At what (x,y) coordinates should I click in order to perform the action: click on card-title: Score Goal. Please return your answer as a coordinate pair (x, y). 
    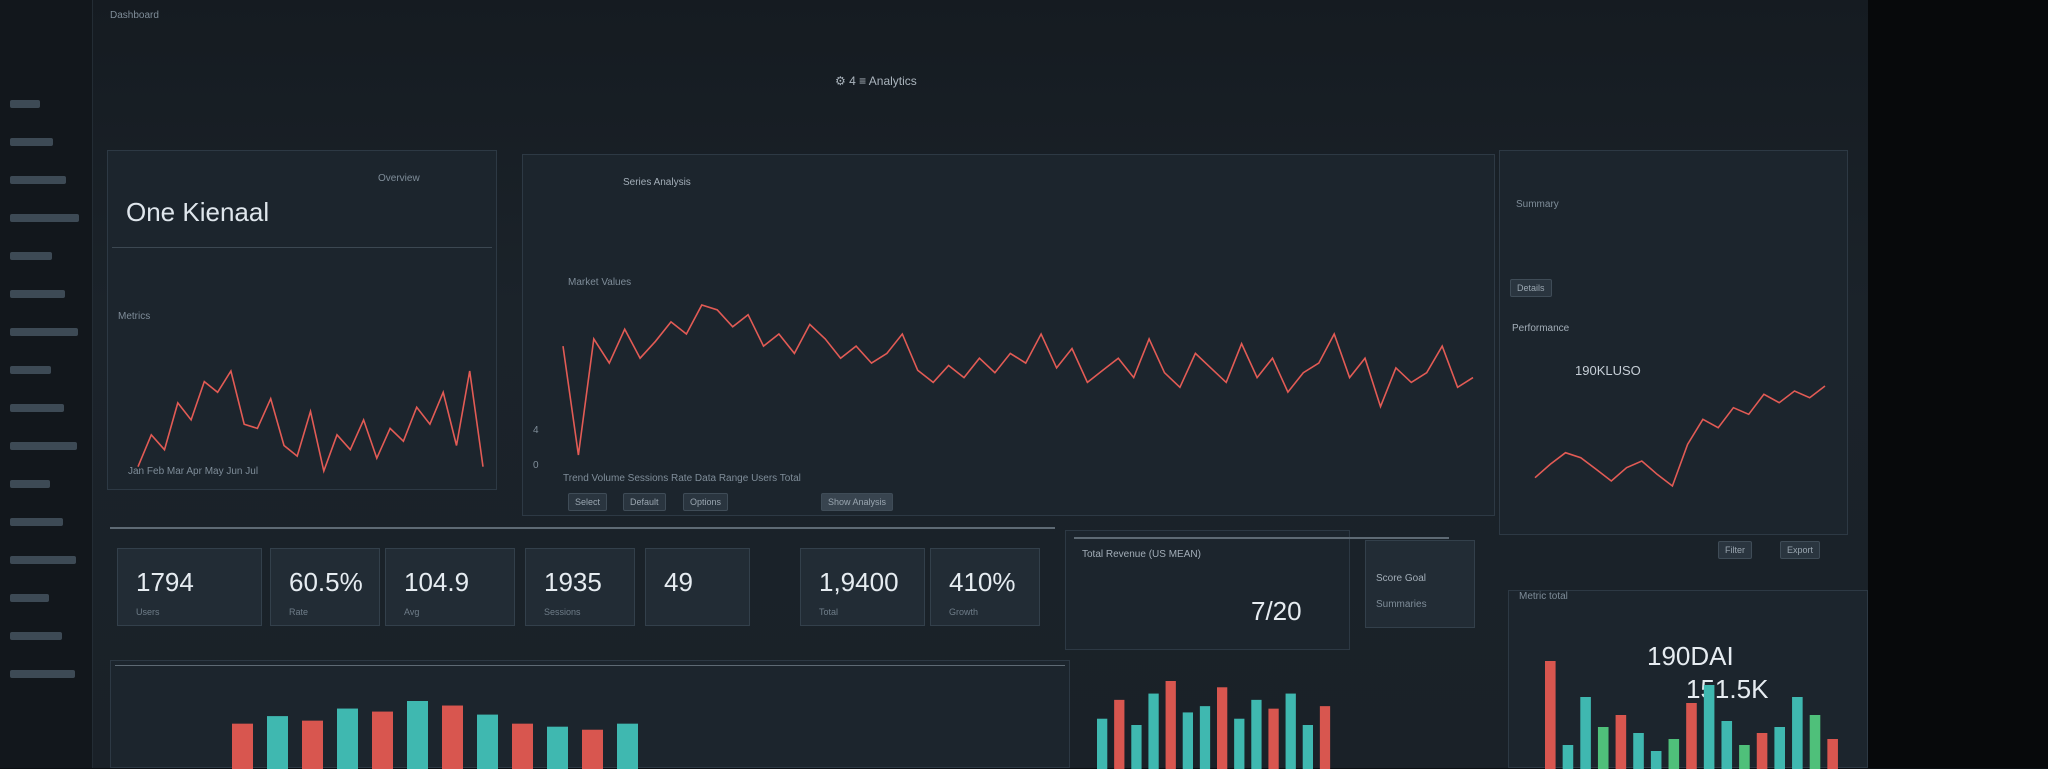
    Looking at the image, I should click on (1401, 578).